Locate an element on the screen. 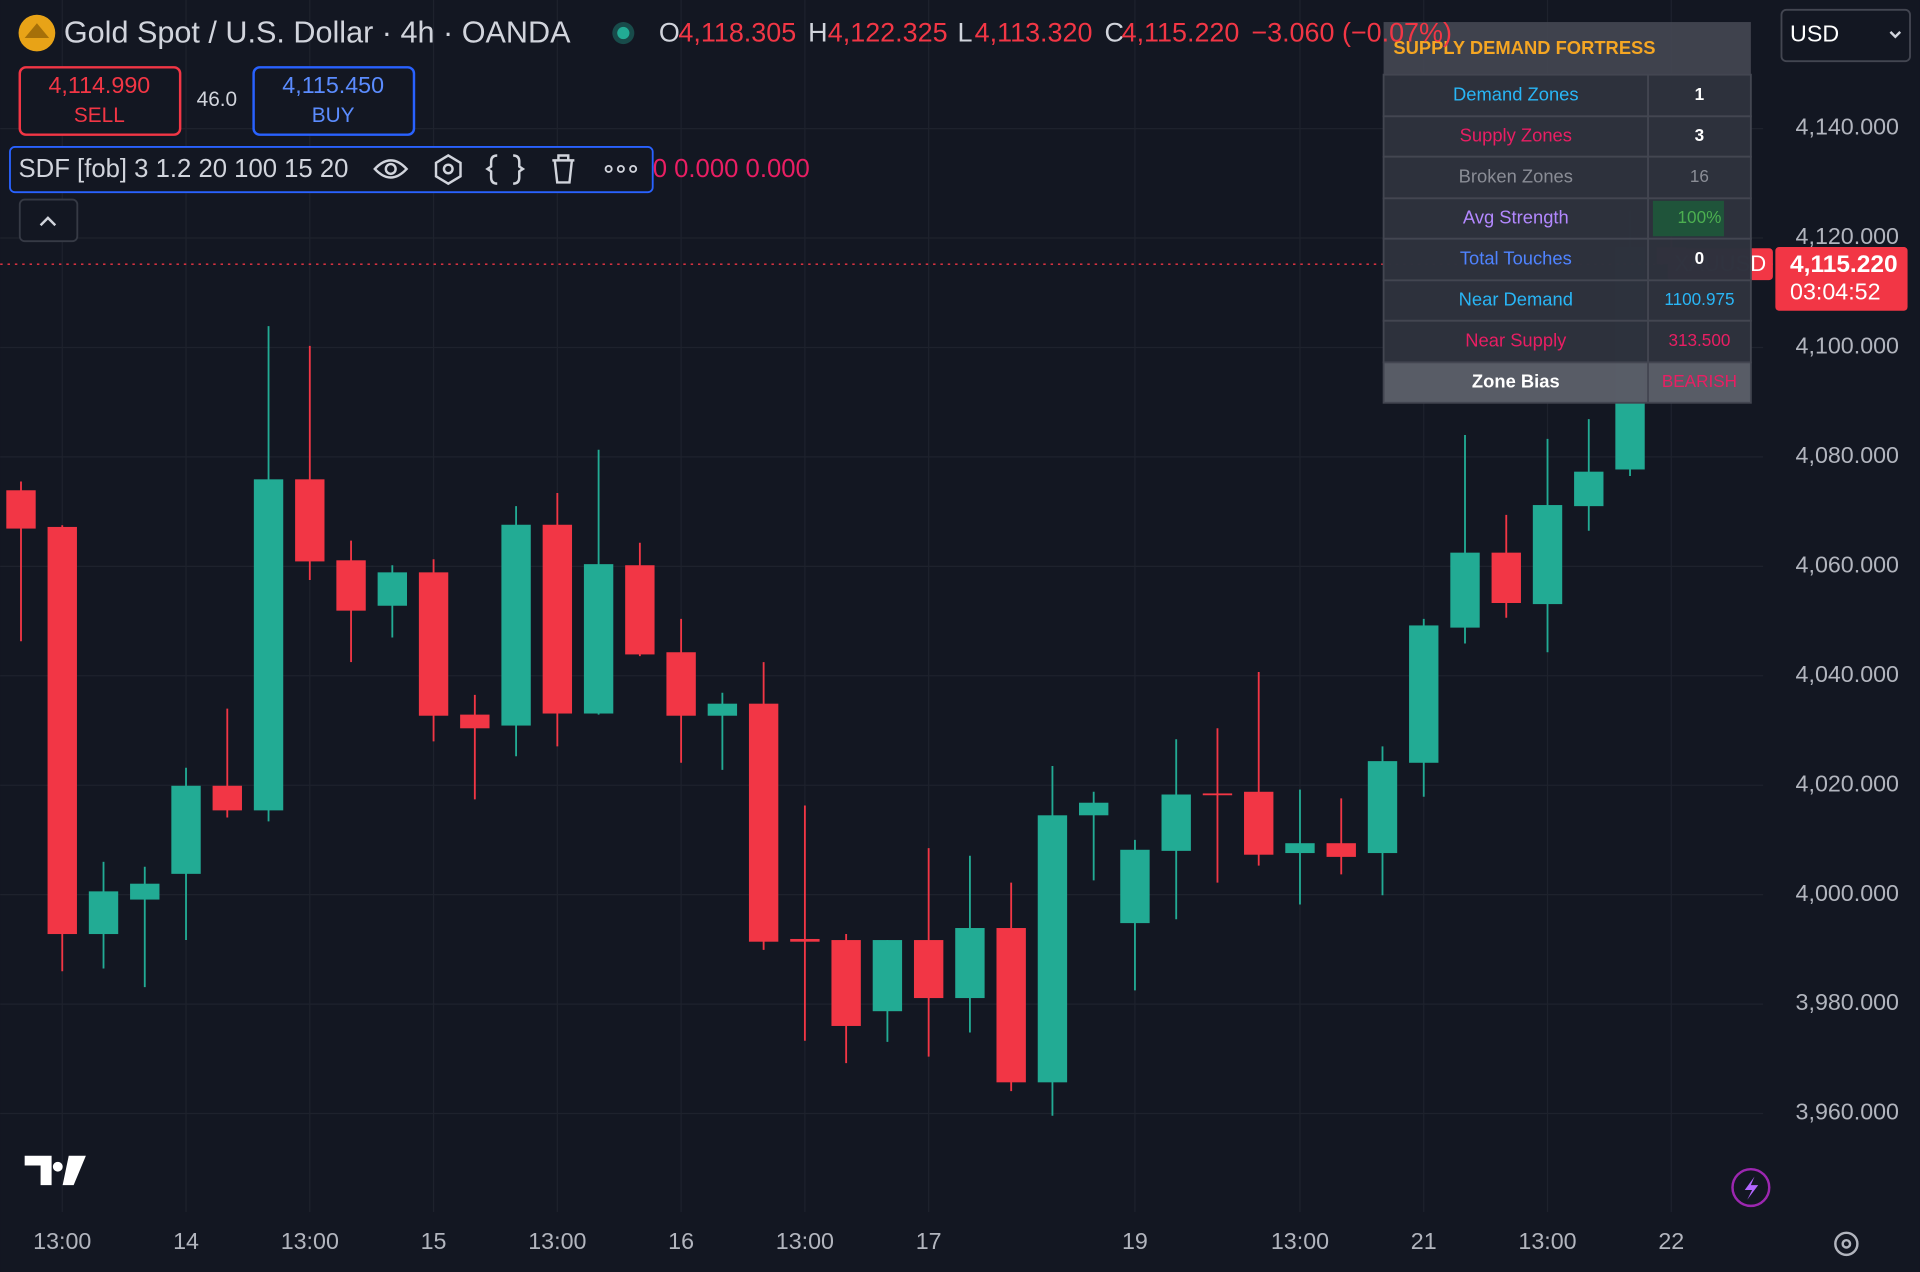  ohlc-key: L is located at coordinates (965, 32).